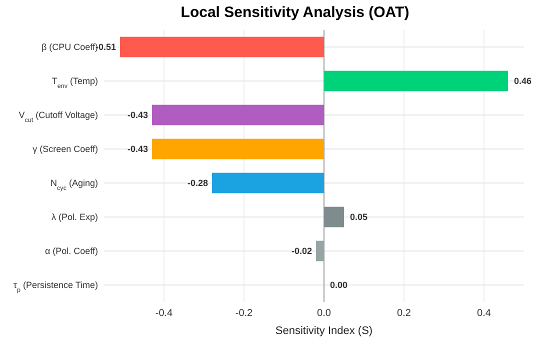  Describe the element at coordinates (301, 251) in the screenshot. I see `data-label: -0.02` at that location.